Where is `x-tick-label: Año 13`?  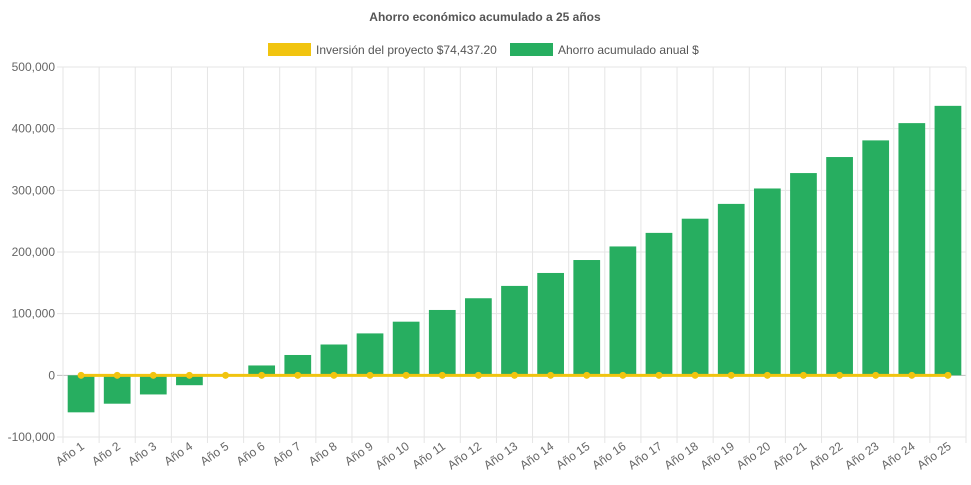
x-tick-label: Año 13 is located at coordinates (500, 455).